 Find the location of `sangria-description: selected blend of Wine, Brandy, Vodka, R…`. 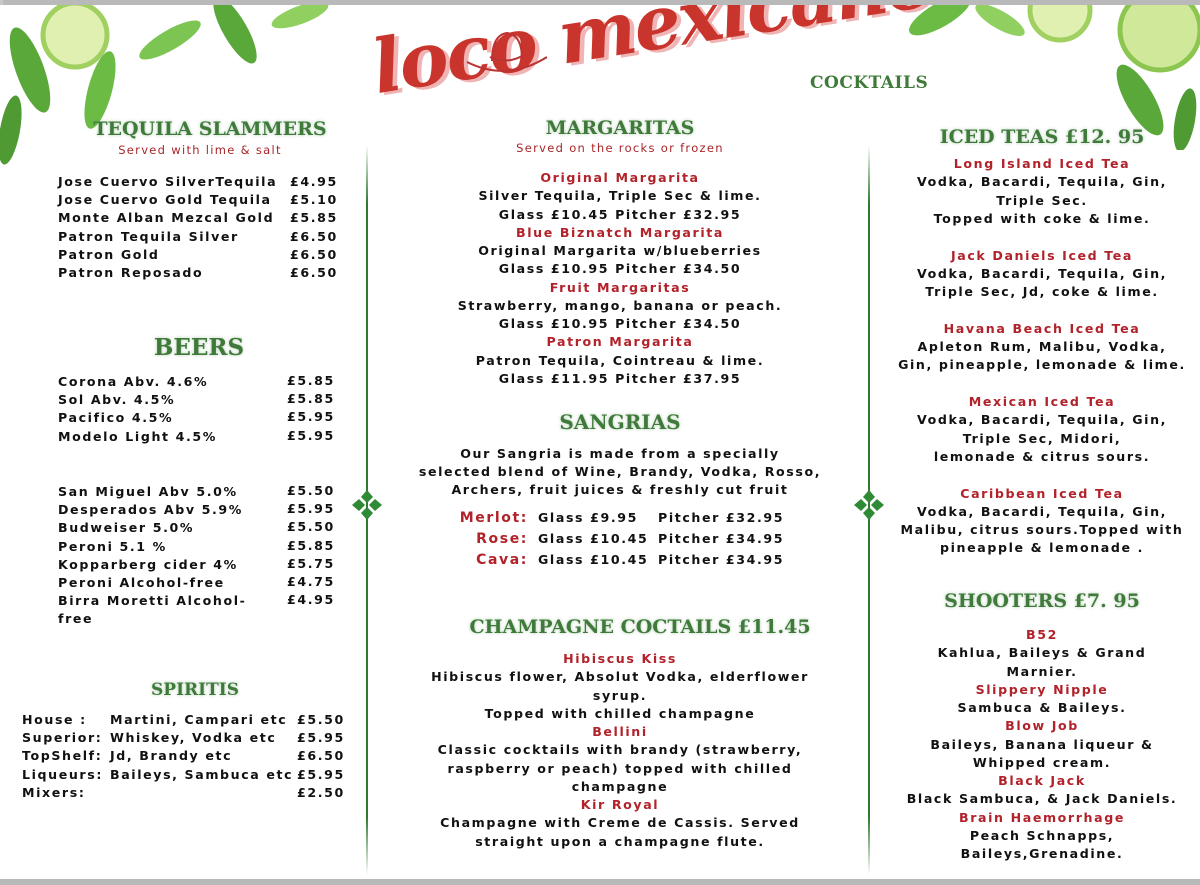

sangria-description: selected blend of Wine, Brandy, Vodka, R… is located at coordinates (620, 472).